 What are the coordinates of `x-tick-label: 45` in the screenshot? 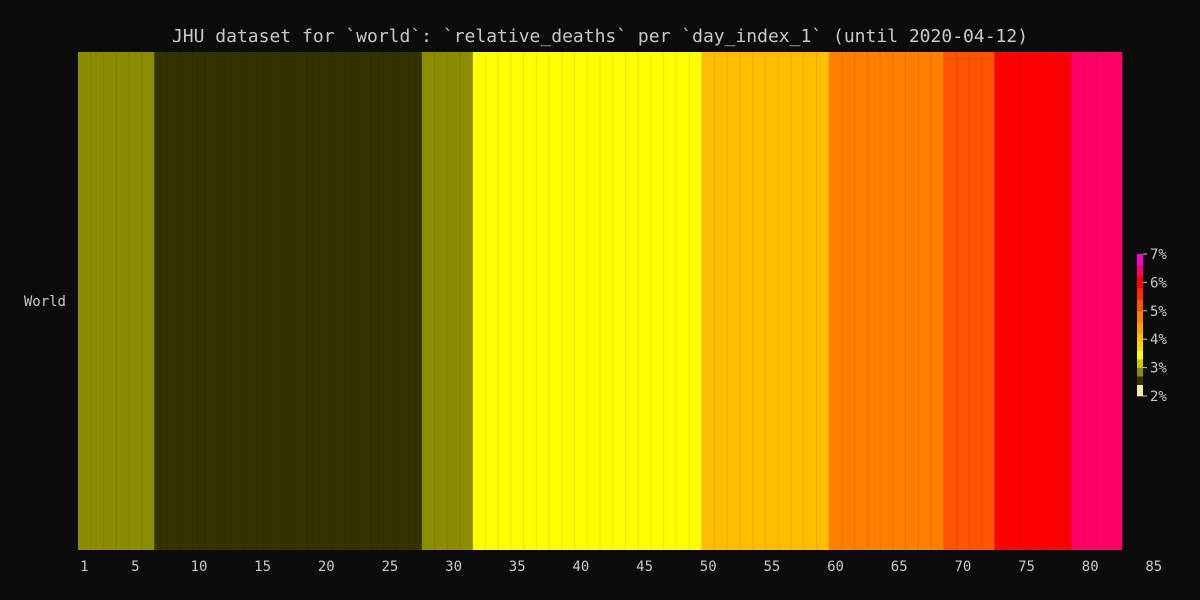 It's located at (644, 567).